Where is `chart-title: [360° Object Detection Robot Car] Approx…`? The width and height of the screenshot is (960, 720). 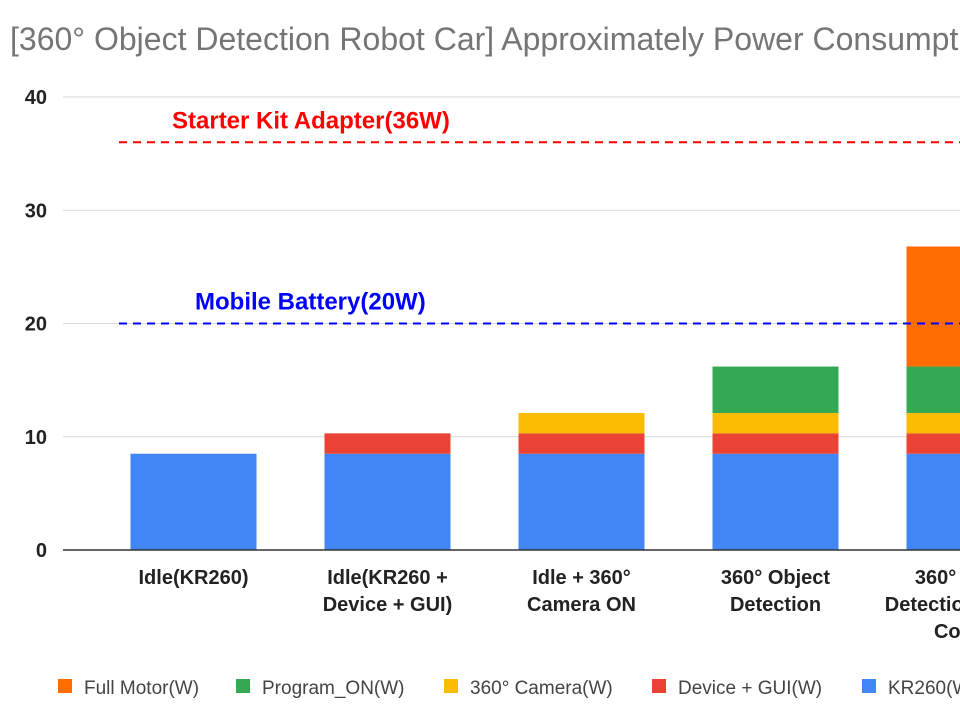
chart-title: [360° Object Detection Robot Car] Approx… is located at coordinates (485, 39).